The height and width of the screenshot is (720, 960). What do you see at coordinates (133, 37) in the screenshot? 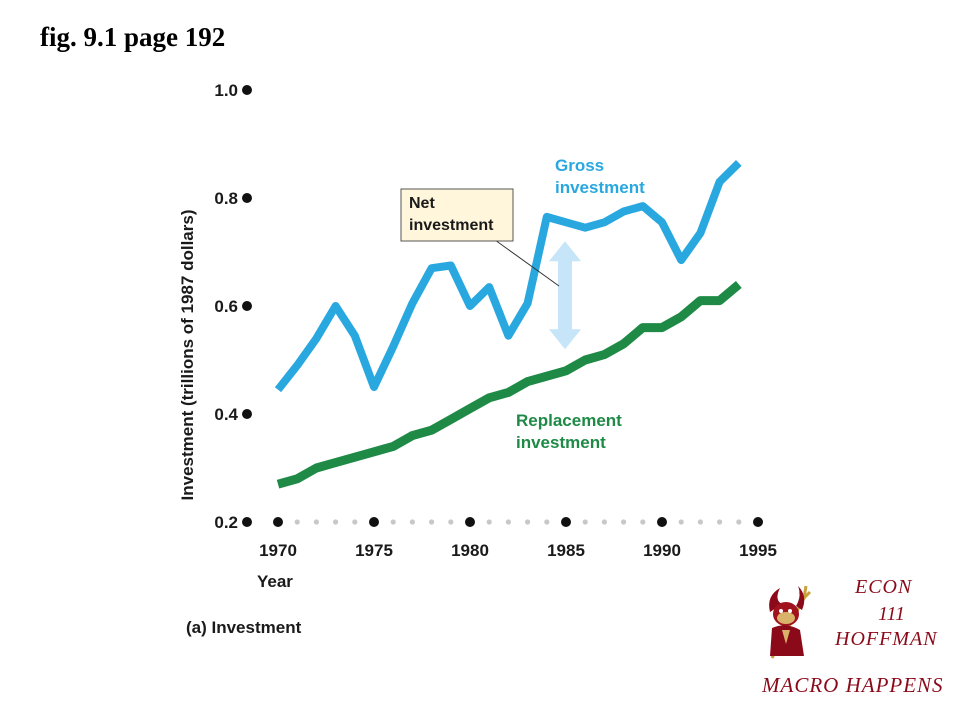
I see `page-title: fig. 9.1 page 192` at bounding box center [133, 37].